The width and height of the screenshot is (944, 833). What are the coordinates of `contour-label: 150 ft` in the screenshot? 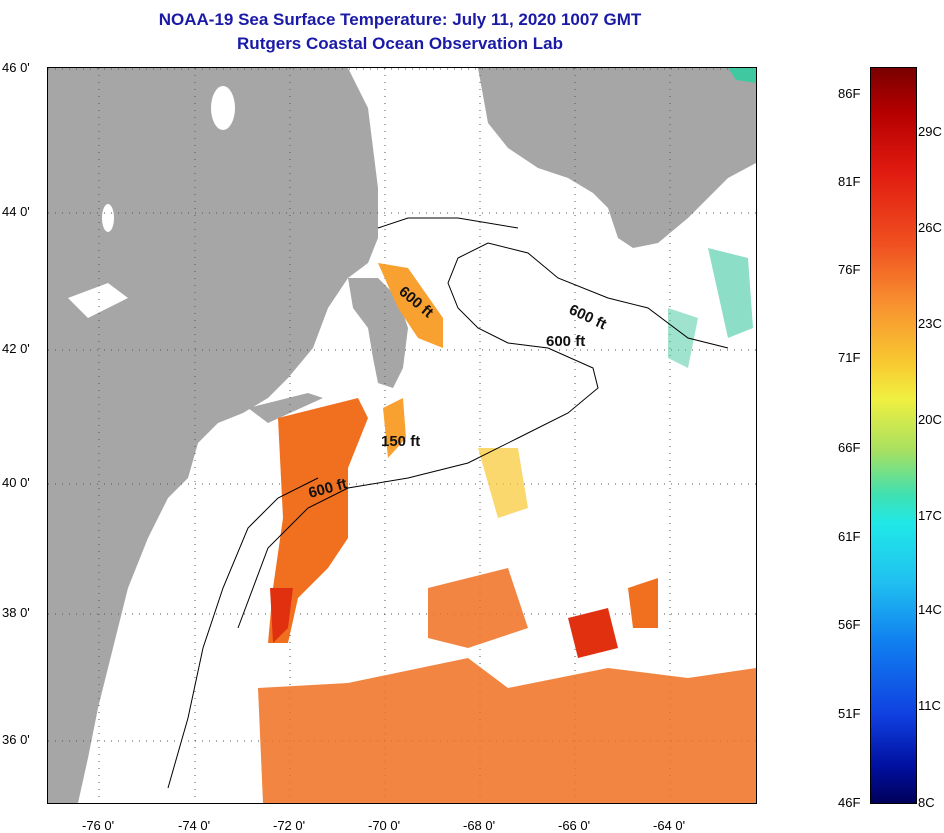 It's located at (400, 441).